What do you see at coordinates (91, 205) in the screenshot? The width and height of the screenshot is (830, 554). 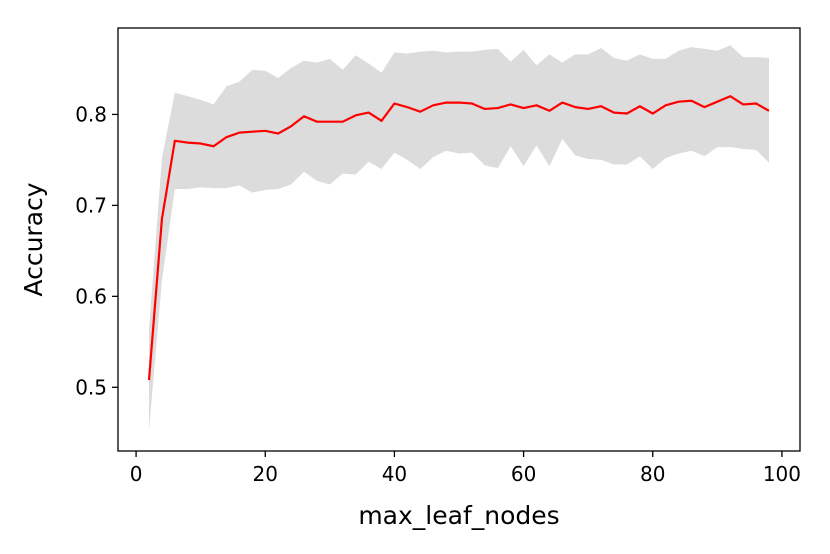 I see `y-tick-label: 0.7` at bounding box center [91, 205].